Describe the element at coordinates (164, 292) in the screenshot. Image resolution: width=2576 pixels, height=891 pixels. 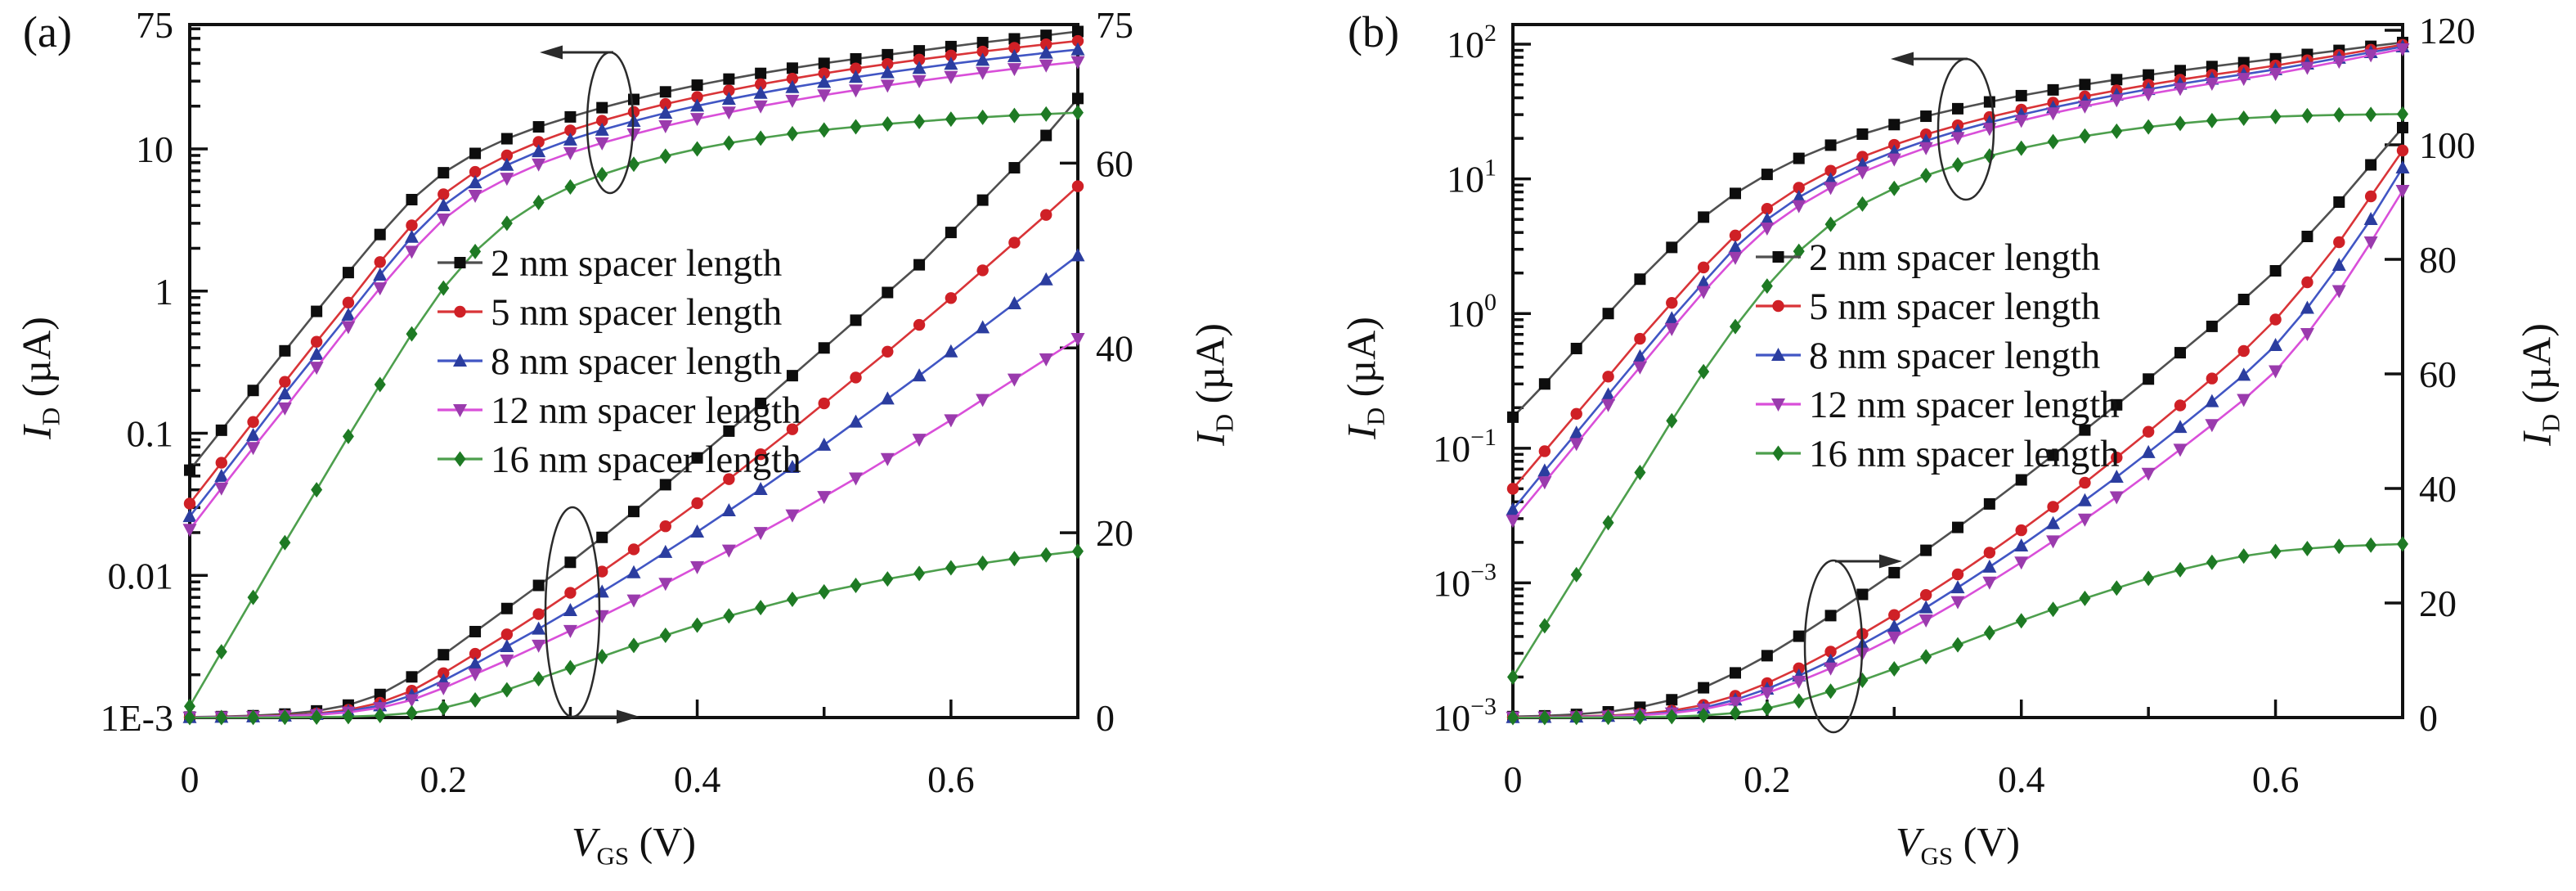
I see `y-left-tick-label: 1` at that location.